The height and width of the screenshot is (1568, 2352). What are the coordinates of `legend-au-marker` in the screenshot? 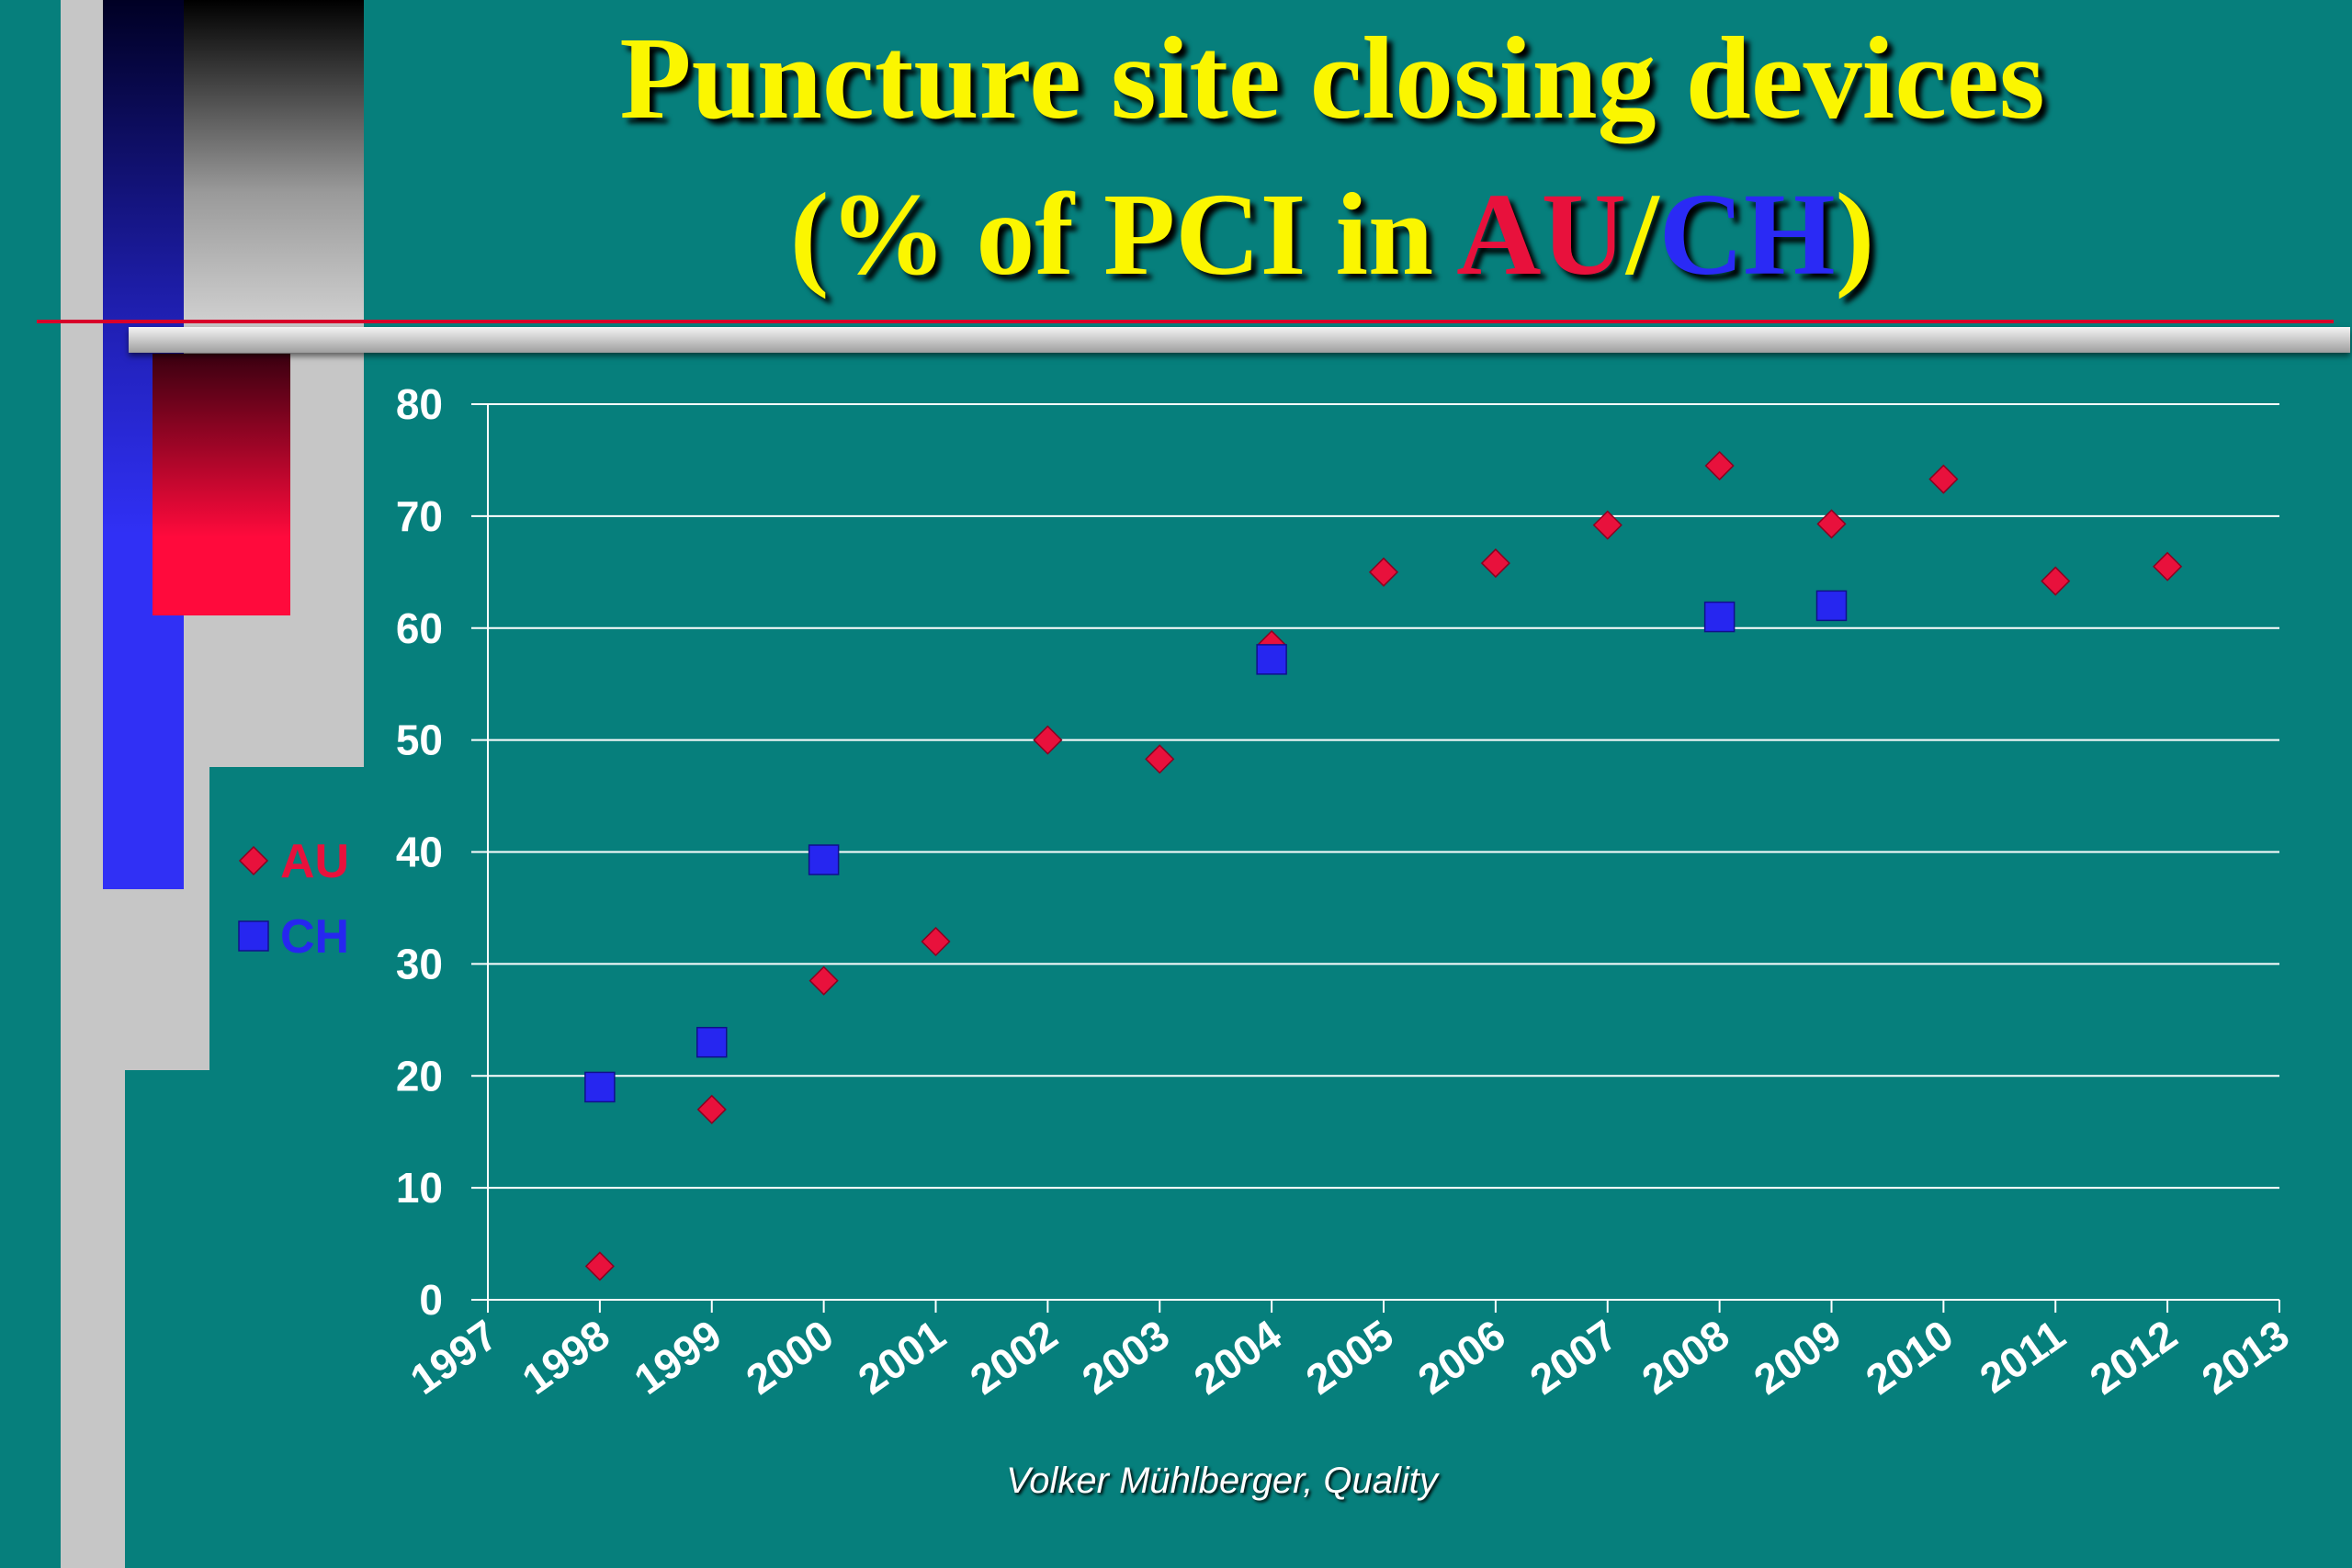 It's located at (253, 861).